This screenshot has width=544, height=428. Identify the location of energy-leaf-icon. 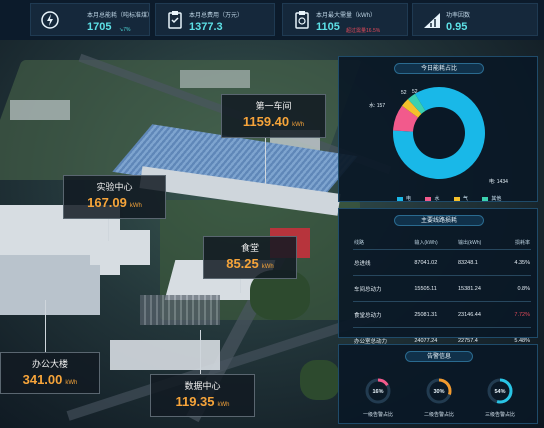
(50, 20).